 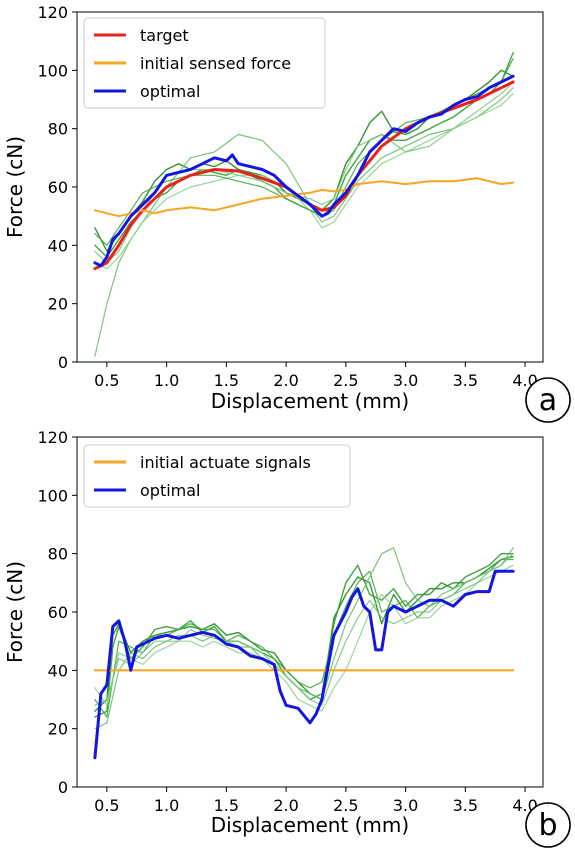 I want to click on legend: target initial sensed force optimal, so click(x=204, y=63).